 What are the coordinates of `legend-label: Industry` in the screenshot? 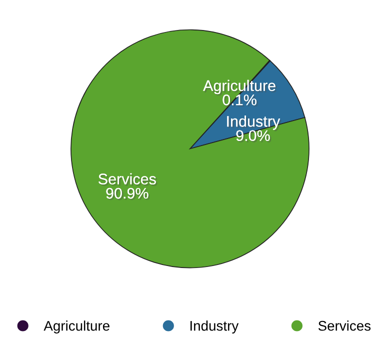 It's located at (214, 327).